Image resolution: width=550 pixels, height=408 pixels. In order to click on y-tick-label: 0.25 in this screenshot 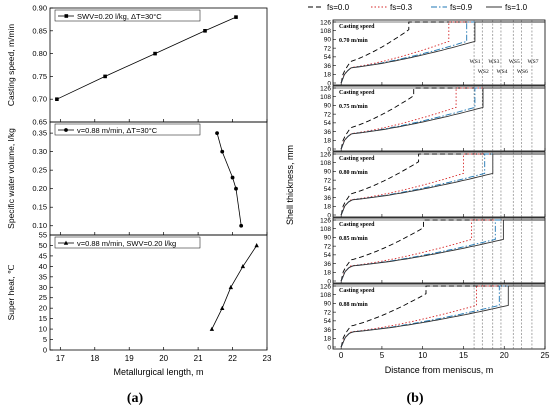, I will do `click(39, 170)`.